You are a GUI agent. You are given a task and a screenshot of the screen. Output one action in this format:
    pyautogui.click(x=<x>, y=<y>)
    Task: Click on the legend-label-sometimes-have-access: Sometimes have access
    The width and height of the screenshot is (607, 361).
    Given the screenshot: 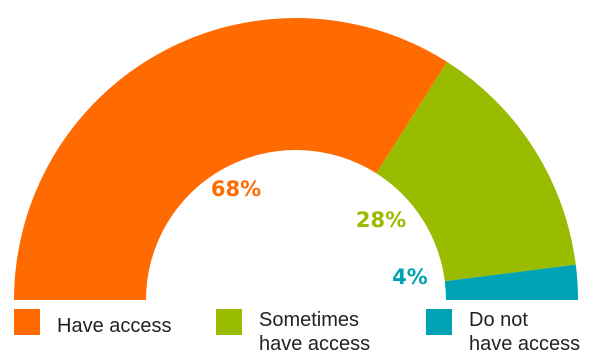 What is the action you would take?
    pyautogui.click(x=314, y=332)
    